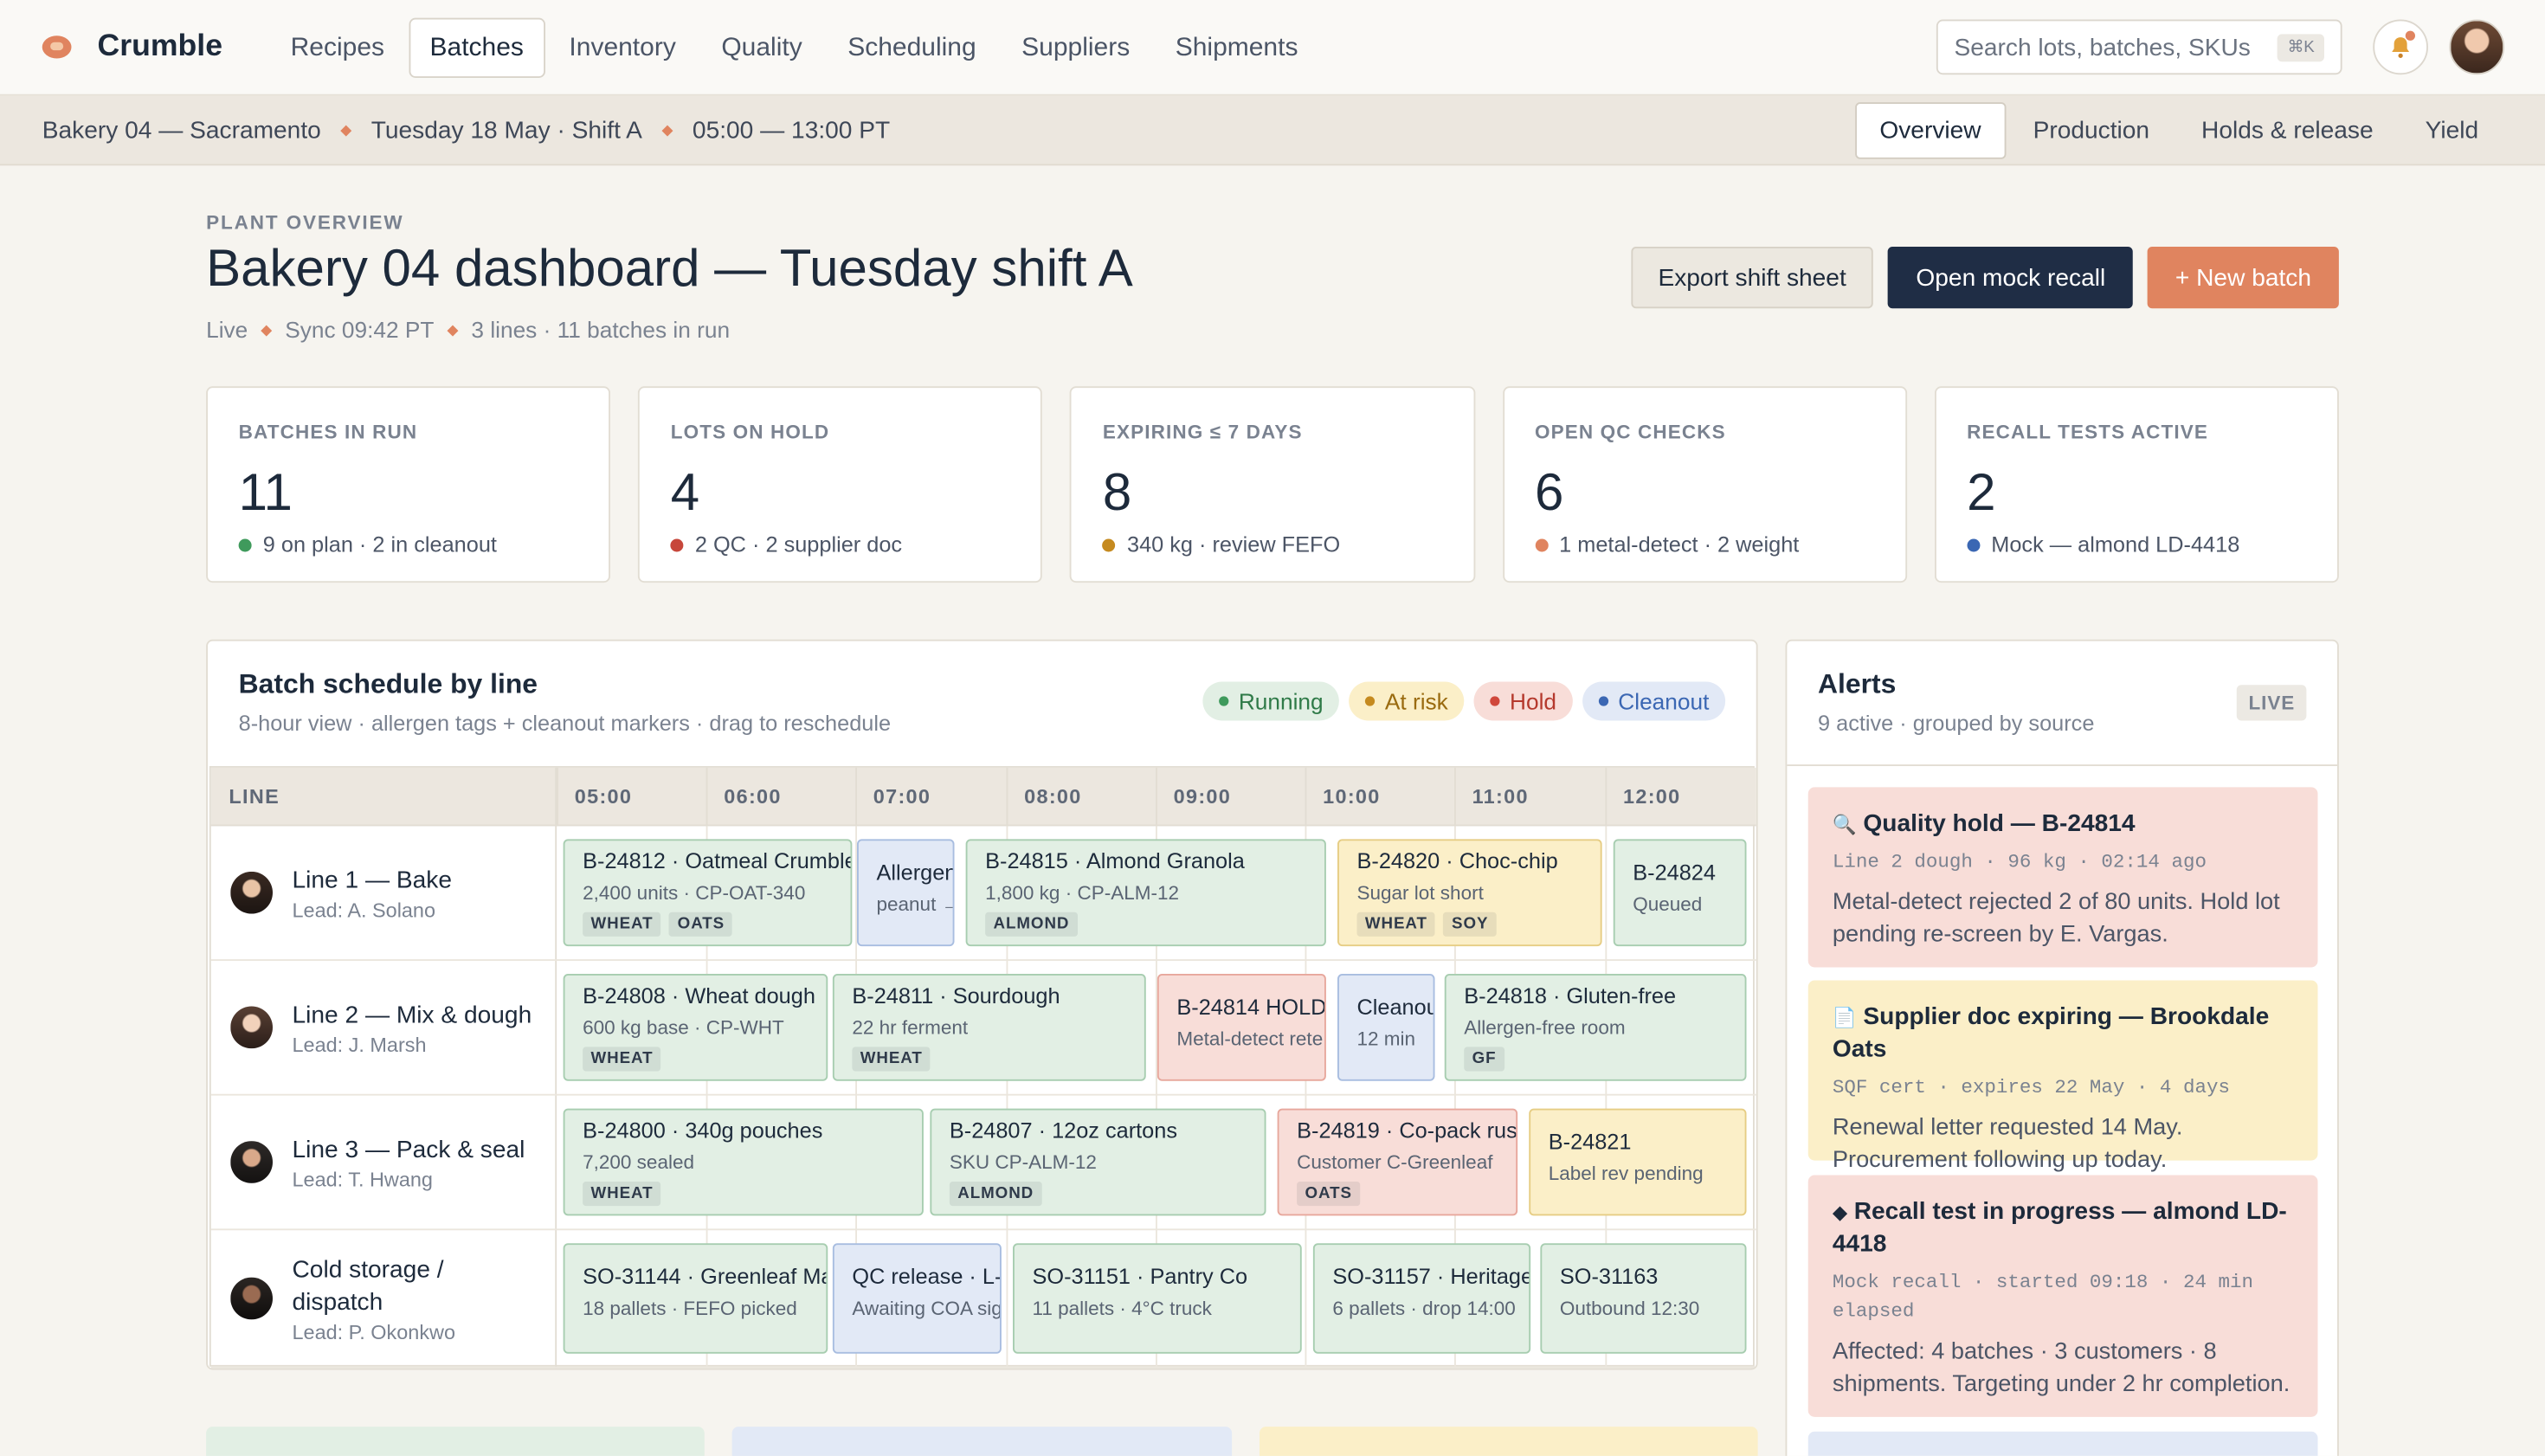 This screenshot has height=1456, width=2545. I want to click on line-name: Line 1 — Bake, so click(373, 880).